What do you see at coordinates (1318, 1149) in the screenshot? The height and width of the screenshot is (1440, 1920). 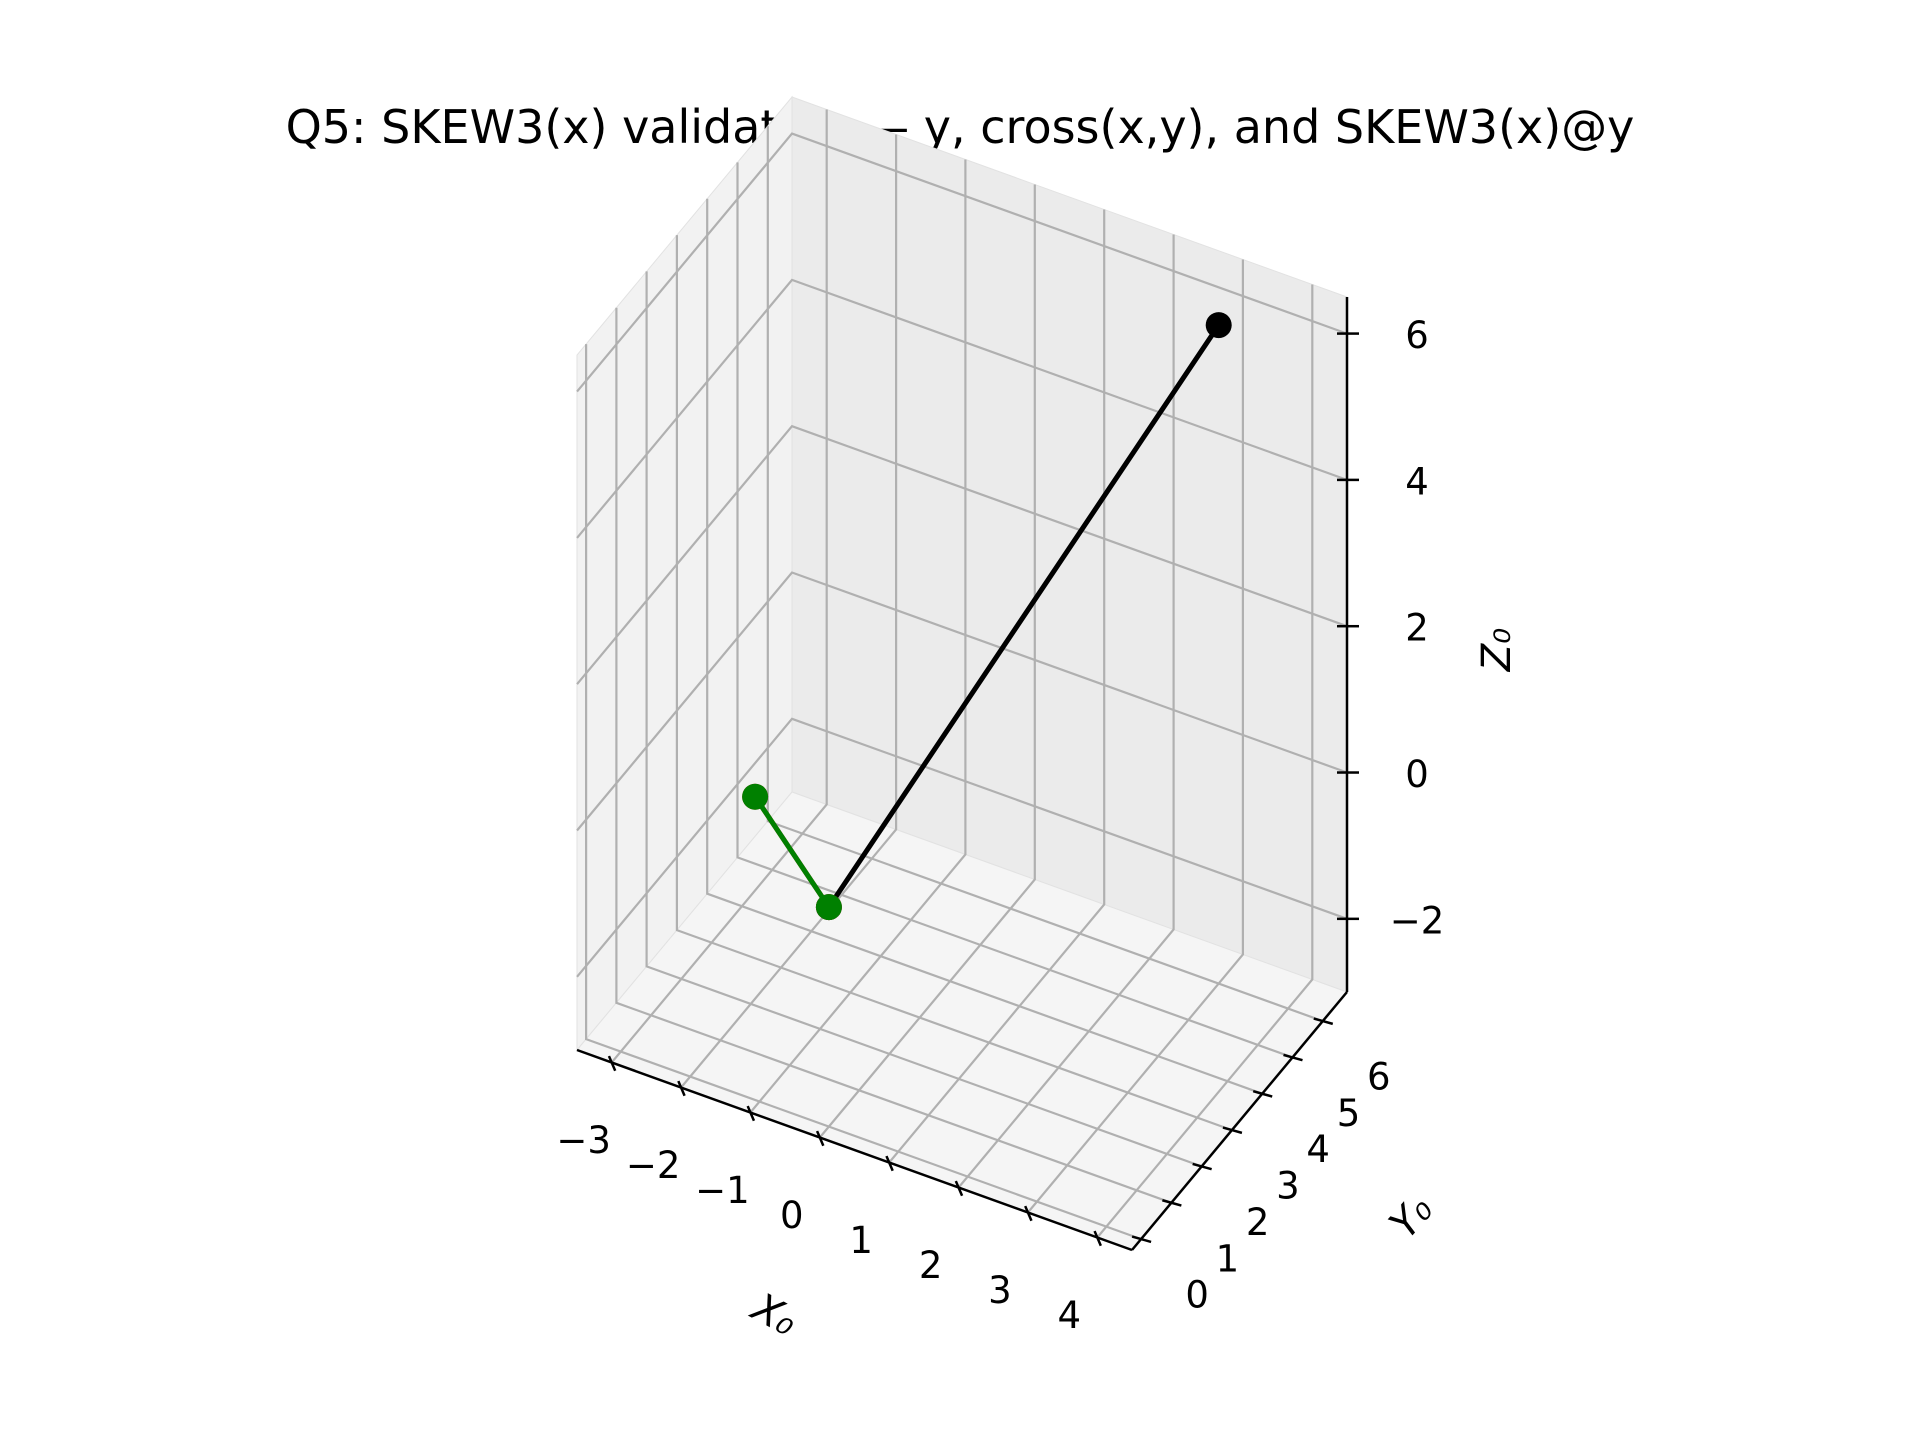 I see `y-tick-label: 4` at bounding box center [1318, 1149].